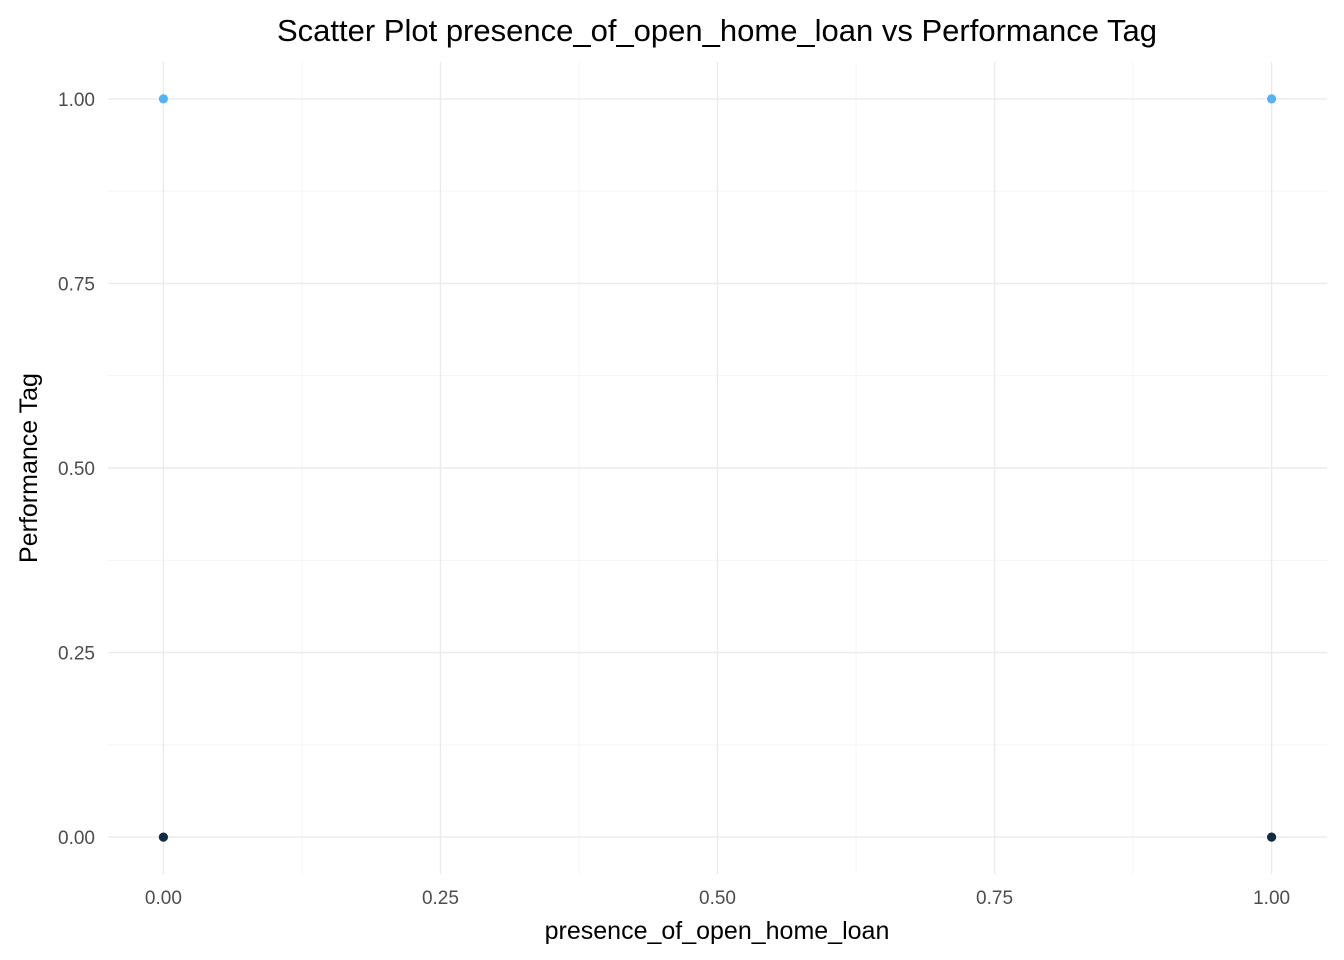 The width and height of the screenshot is (1344, 960). Describe the element at coordinates (1271, 898) in the screenshot. I see `x-tick-label: 1.00` at that location.